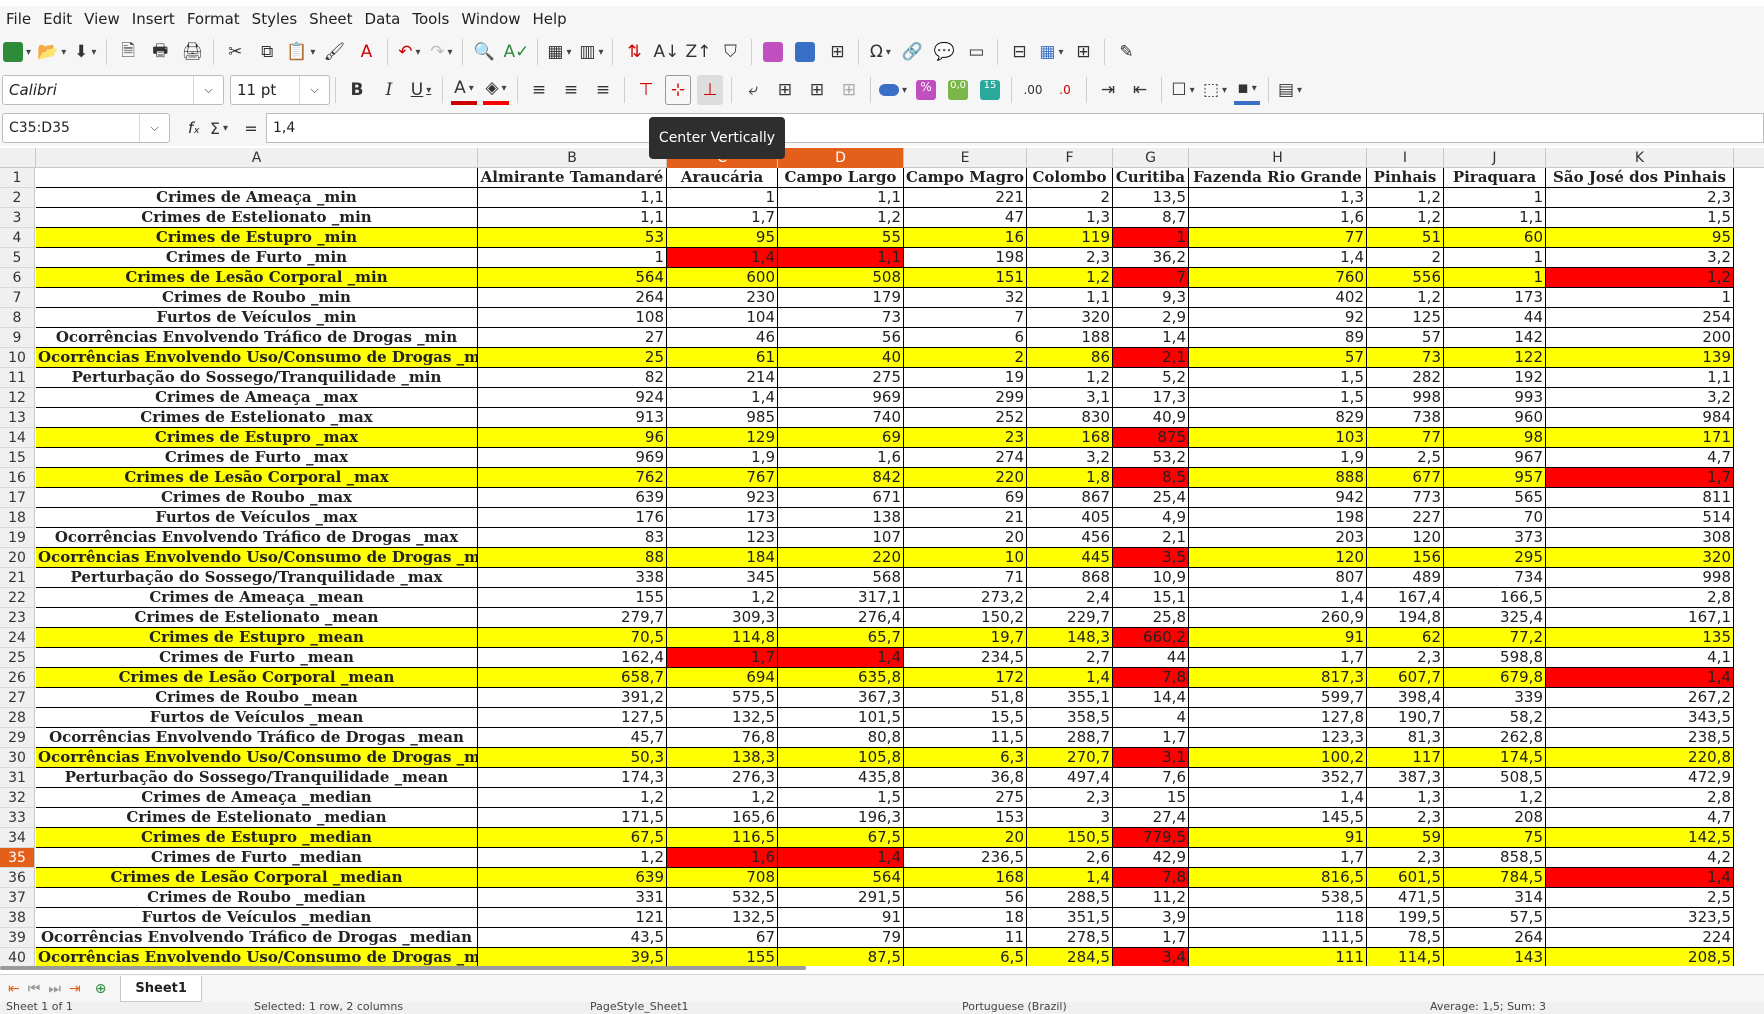 The width and height of the screenshot is (1764, 1014). I want to click on copy-icon: ⧉, so click(267, 52).